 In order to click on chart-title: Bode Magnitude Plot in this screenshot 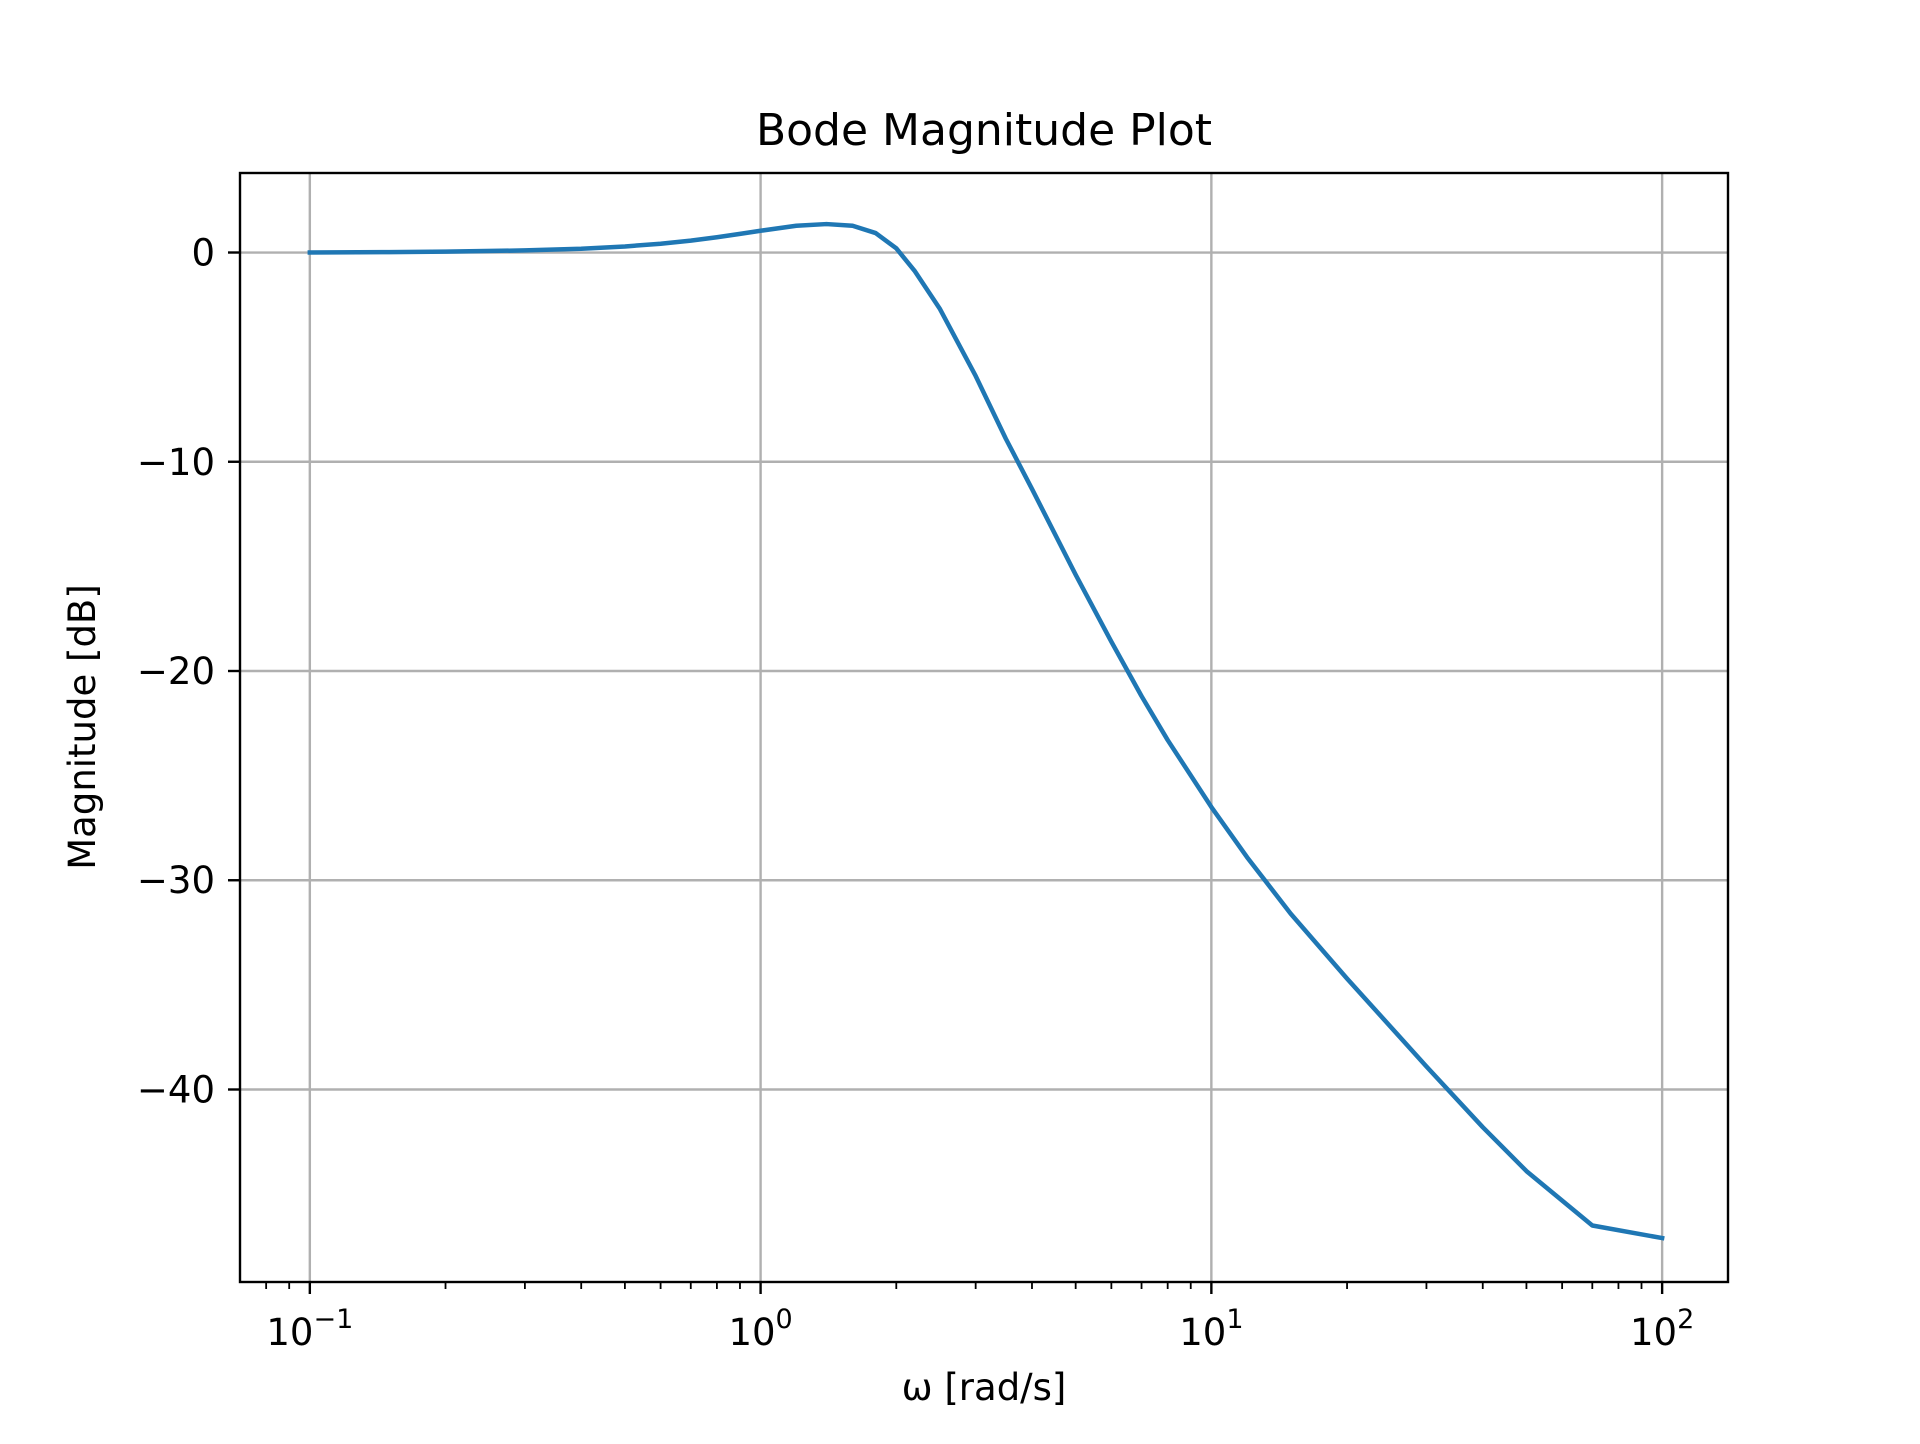, I will do `click(984, 130)`.